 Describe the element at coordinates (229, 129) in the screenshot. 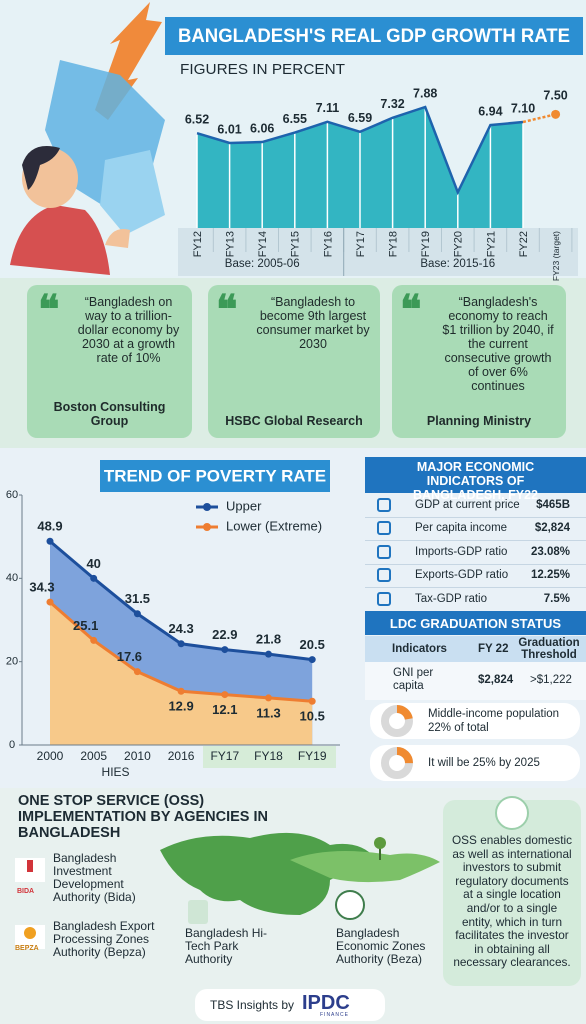

I see `value-label: 6.01` at that location.